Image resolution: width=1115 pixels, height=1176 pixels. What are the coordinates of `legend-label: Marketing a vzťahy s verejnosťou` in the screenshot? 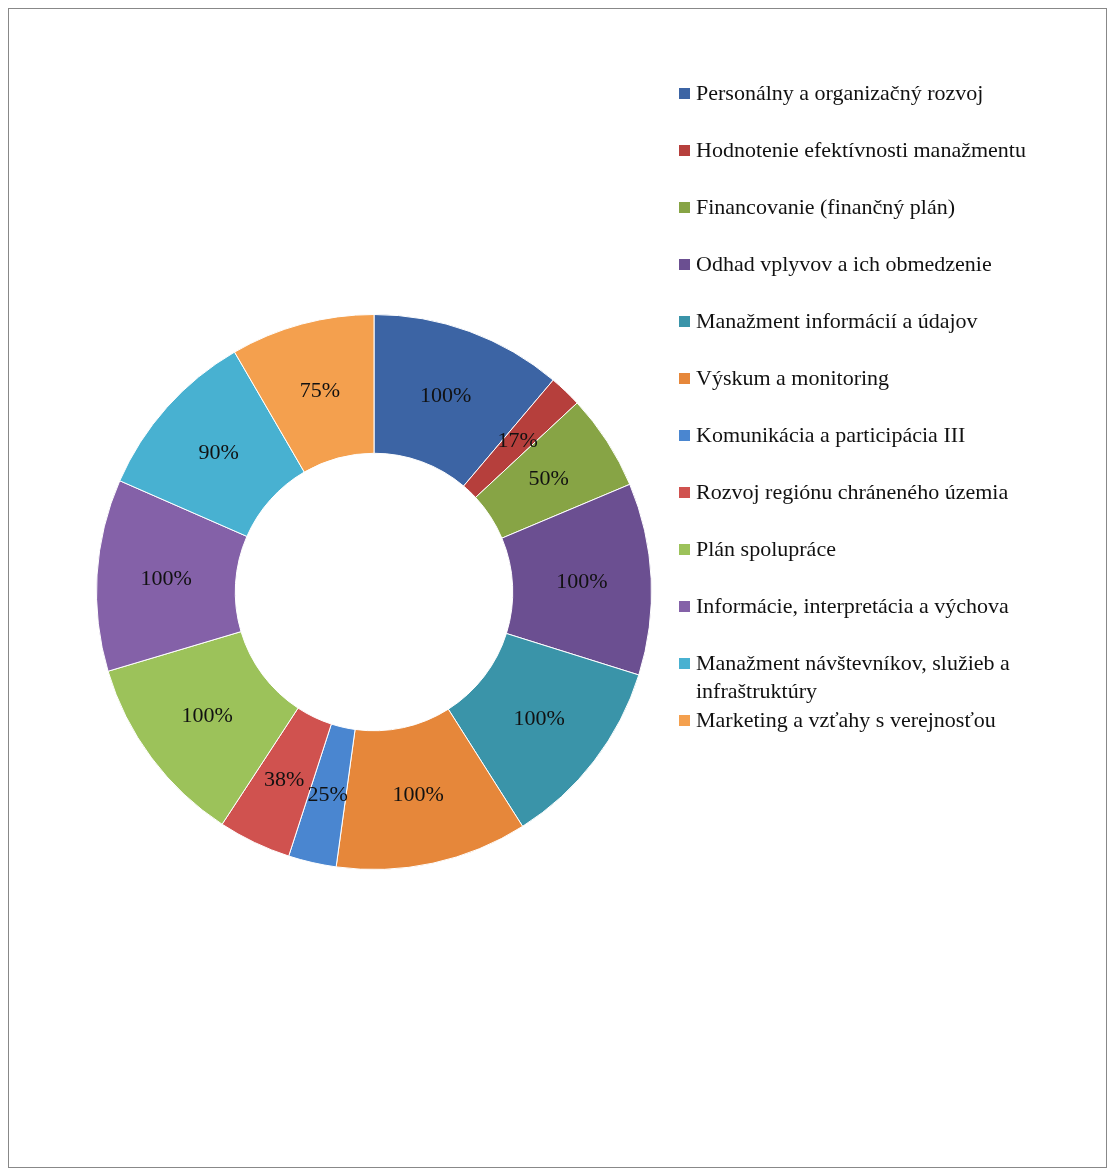 It's located at (846, 720).